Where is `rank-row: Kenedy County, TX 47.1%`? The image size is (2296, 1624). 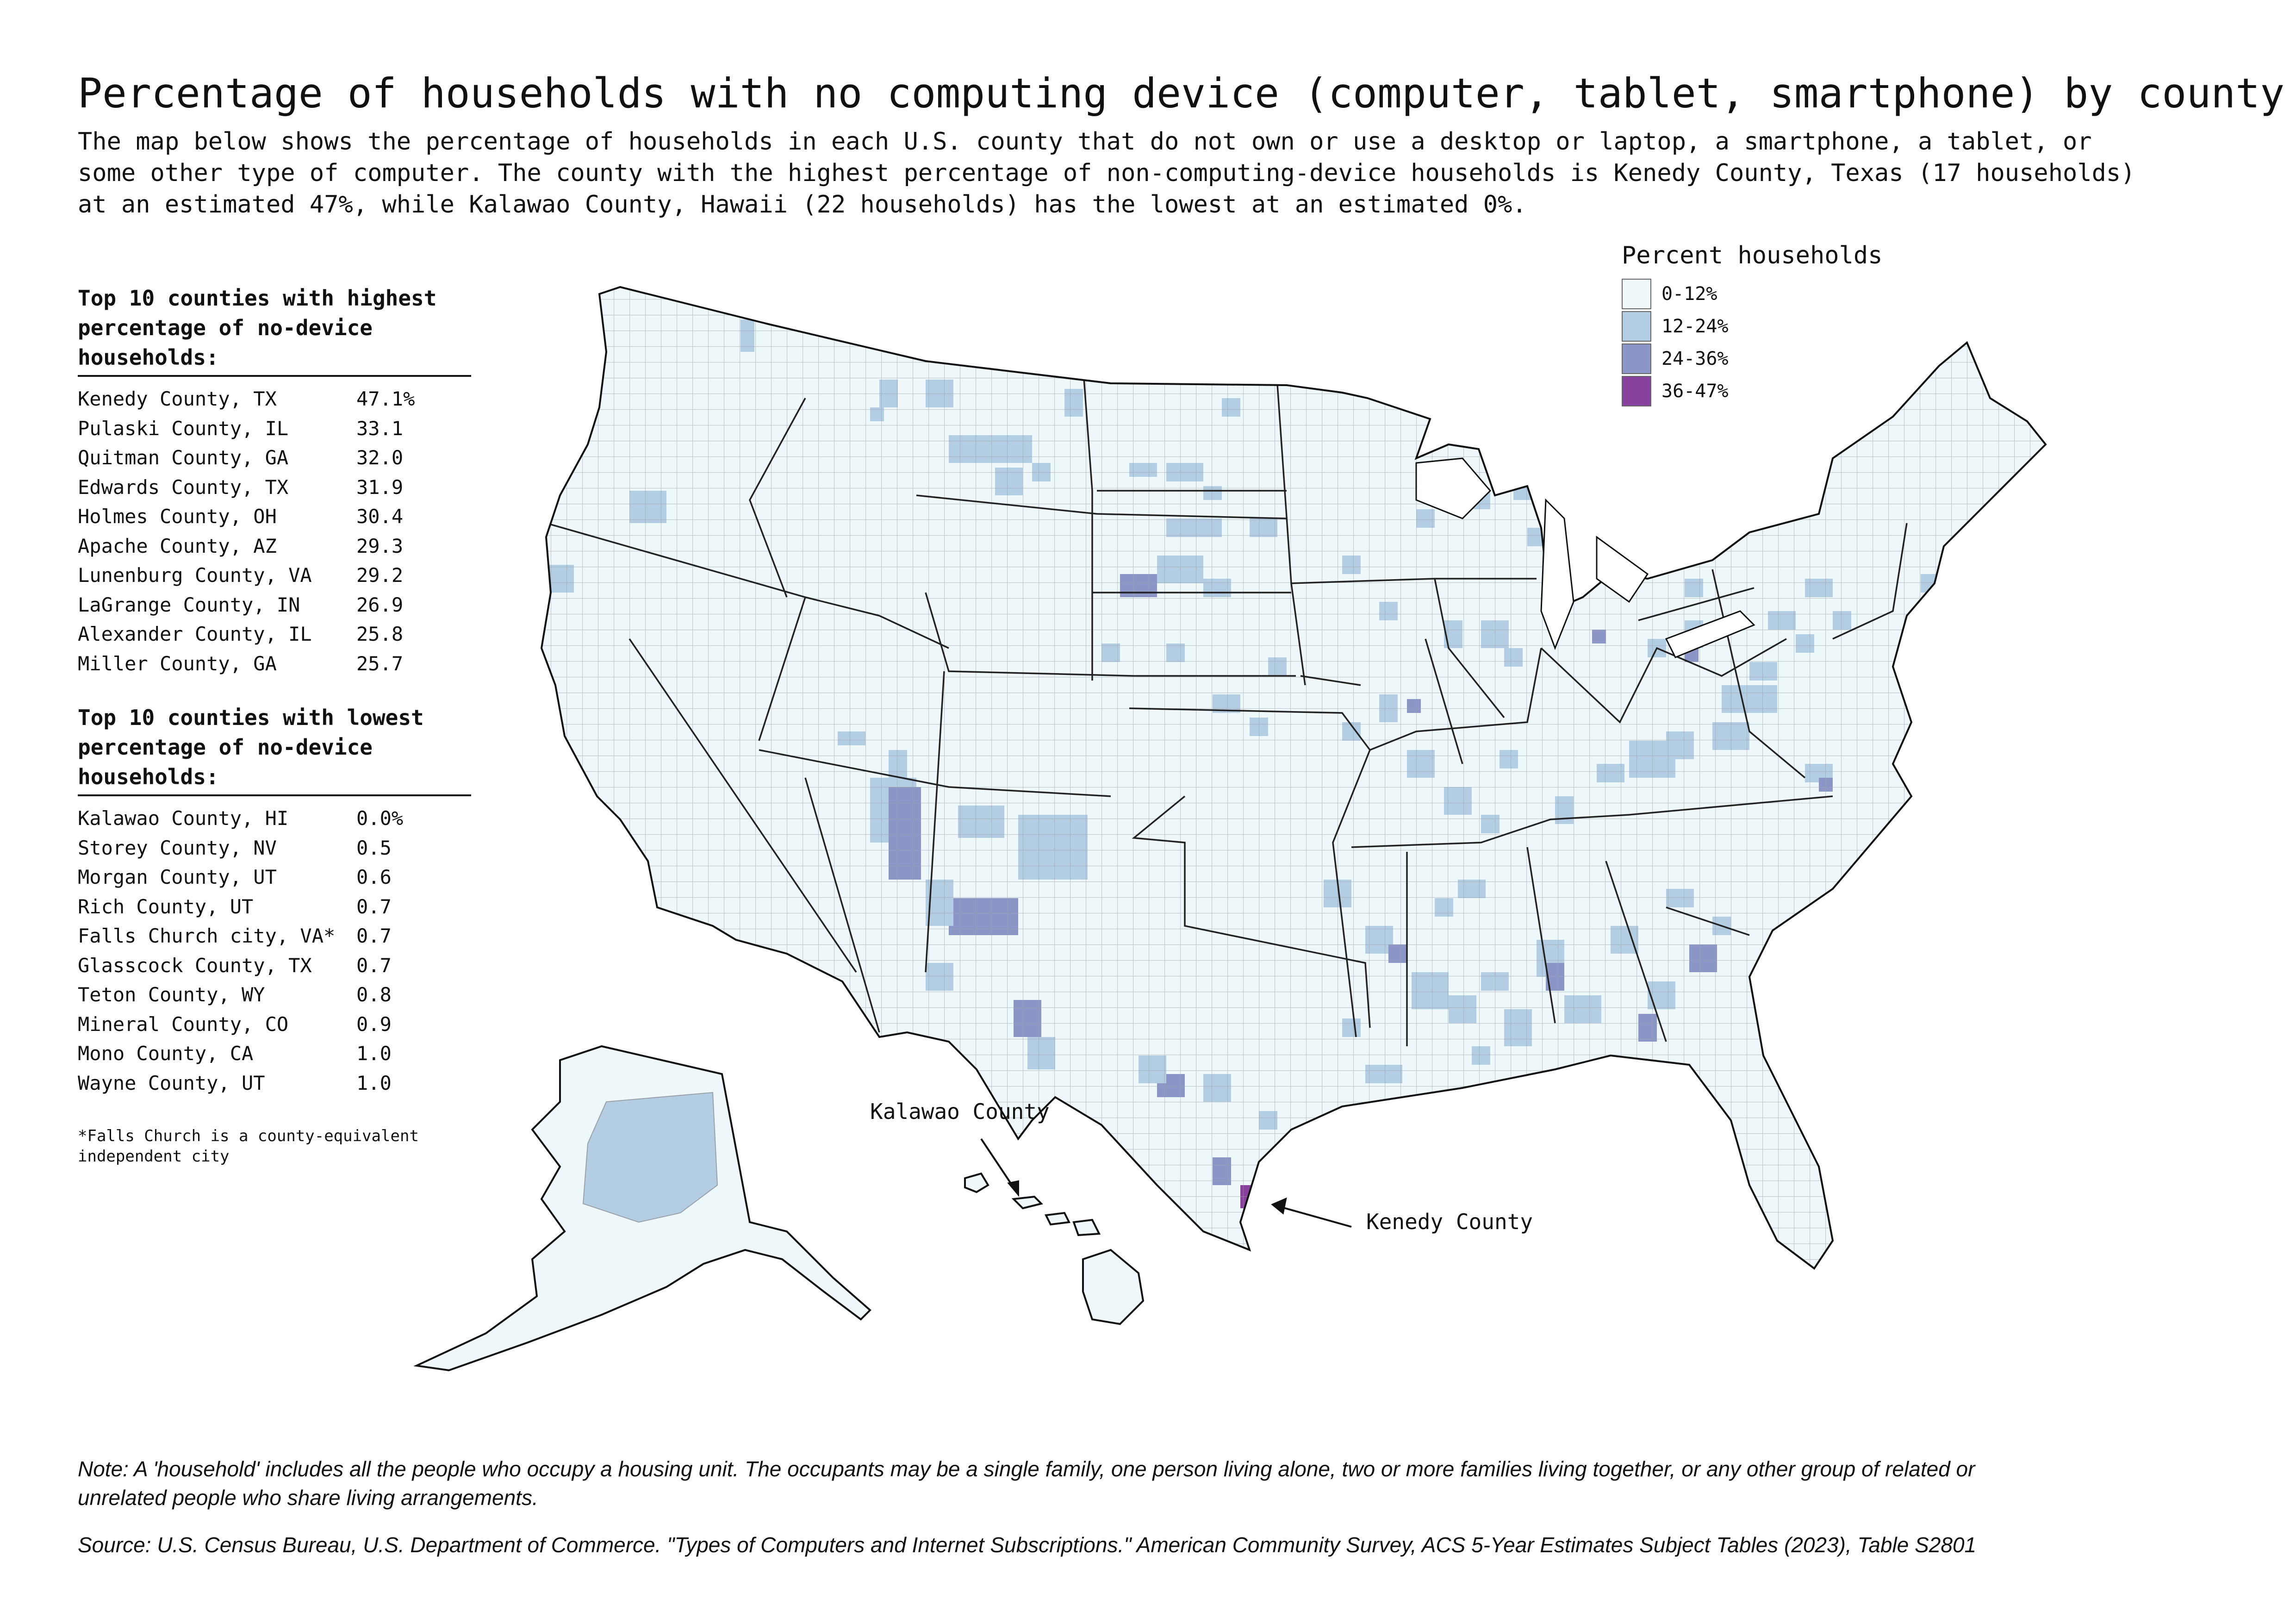
rank-row: Kenedy County, TX 47.1% is located at coordinates (277, 399).